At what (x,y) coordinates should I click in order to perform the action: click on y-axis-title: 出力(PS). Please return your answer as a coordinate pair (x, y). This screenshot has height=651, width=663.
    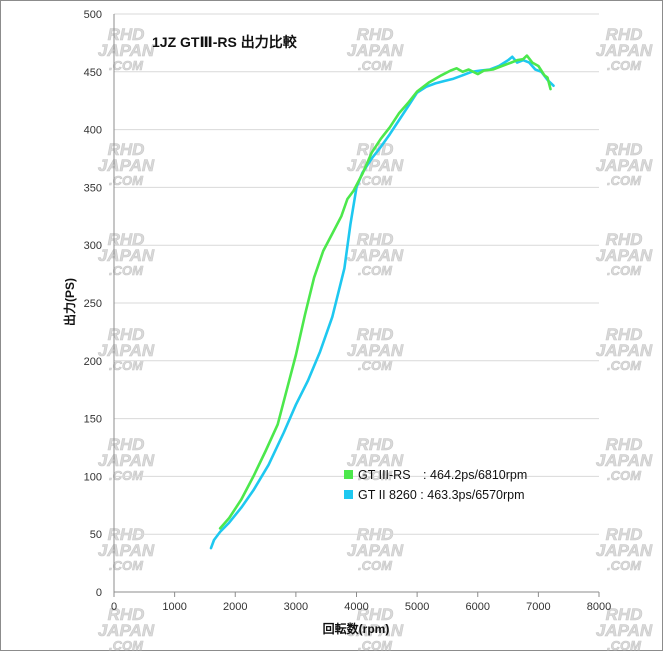
    Looking at the image, I should click on (69, 302).